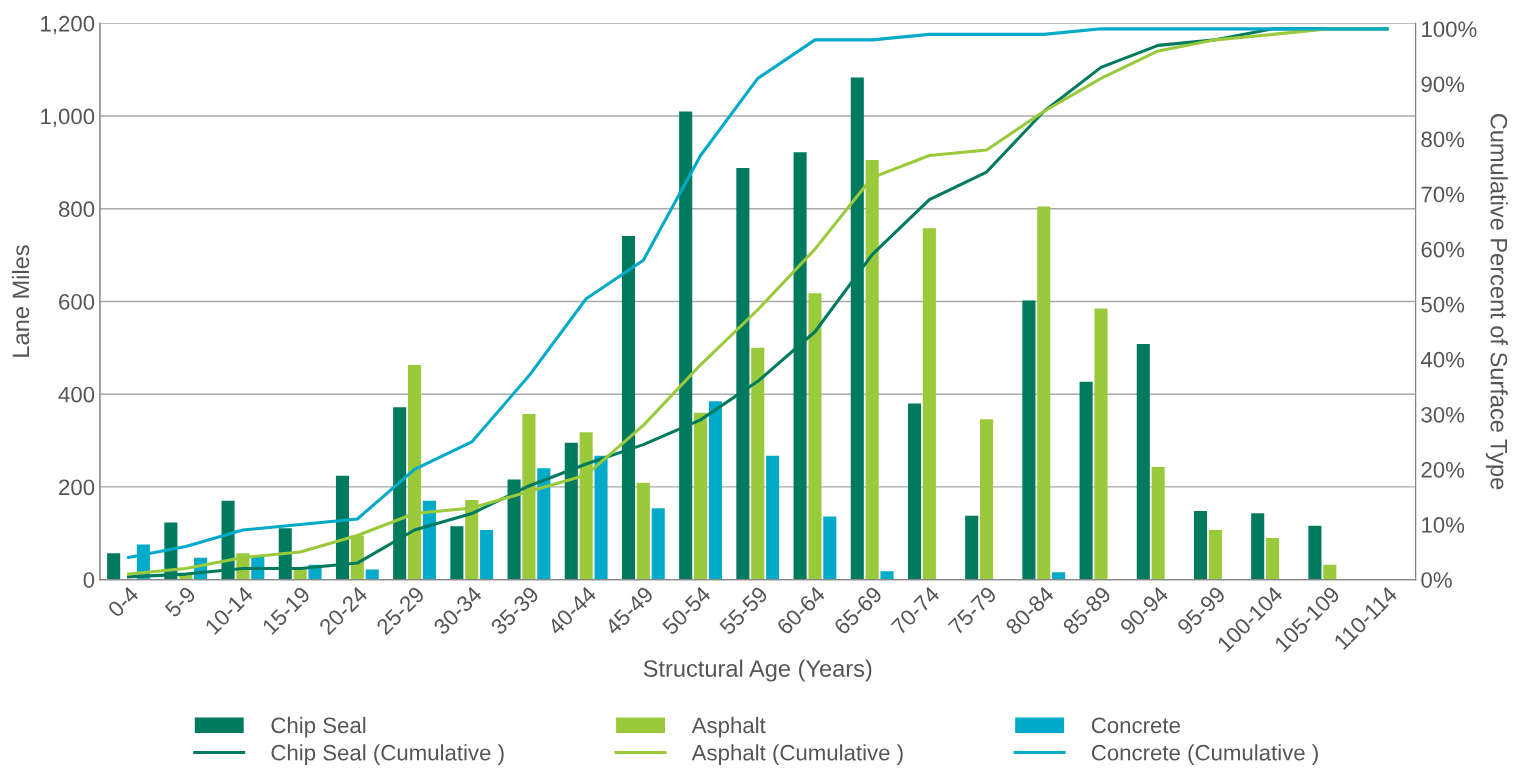  What do you see at coordinates (1436, 580) in the screenshot?
I see `y2-tick-label: 0%` at bounding box center [1436, 580].